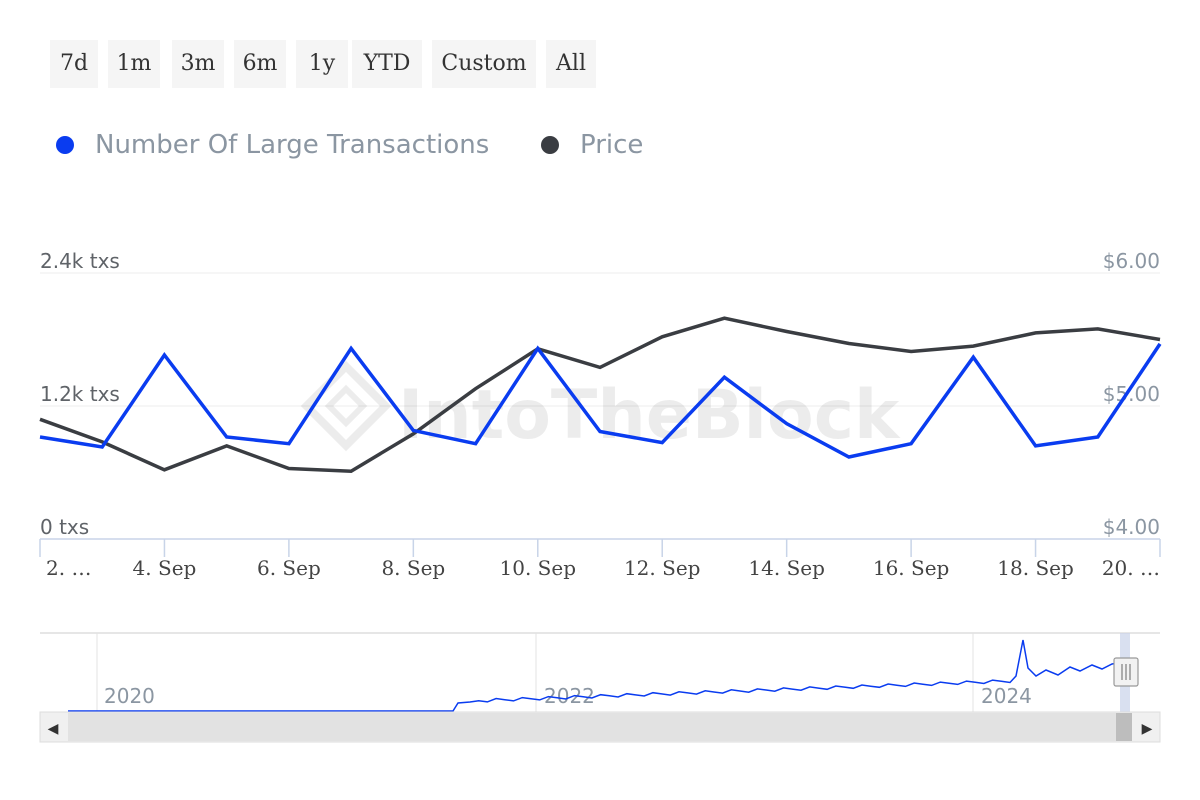 This screenshot has width=1200, height=800. Describe the element at coordinates (65, 145) in the screenshot. I see `transactions-series-marker` at that location.